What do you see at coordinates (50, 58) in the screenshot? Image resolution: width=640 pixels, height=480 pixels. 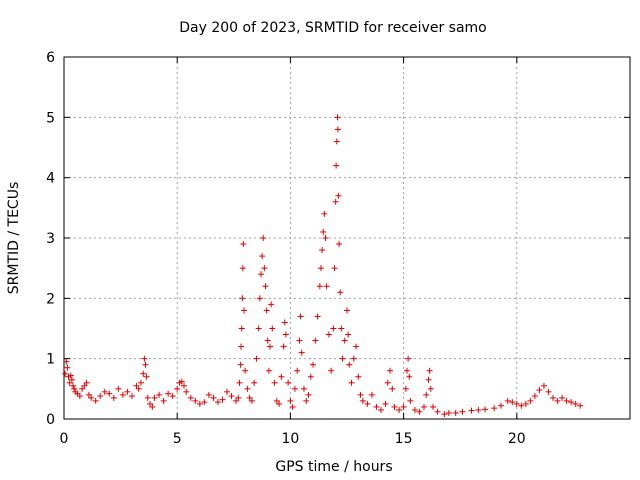 I see `y-tick-label: 6` at bounding box center [50, 58].